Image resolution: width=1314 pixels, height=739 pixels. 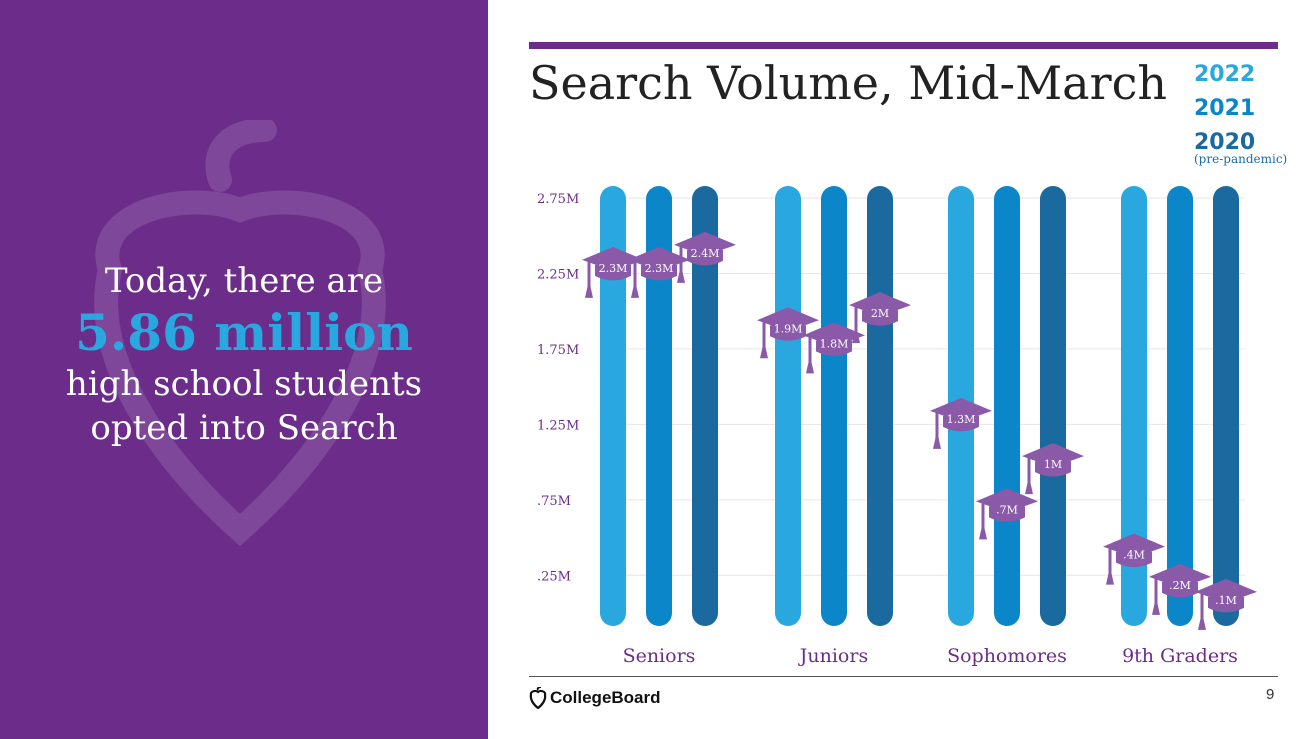 I want to click on value-marker: 1.8M, so click(x=834, y=348).